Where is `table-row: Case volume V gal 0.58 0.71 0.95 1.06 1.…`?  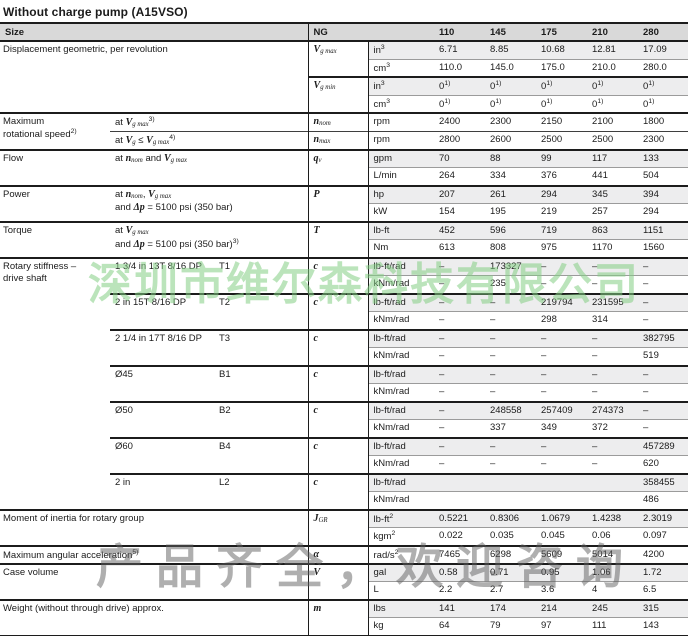
table-row: Case volume V gal 0.58 0.71 0.95 1.06 1.… is located at coordinates (344, 581).